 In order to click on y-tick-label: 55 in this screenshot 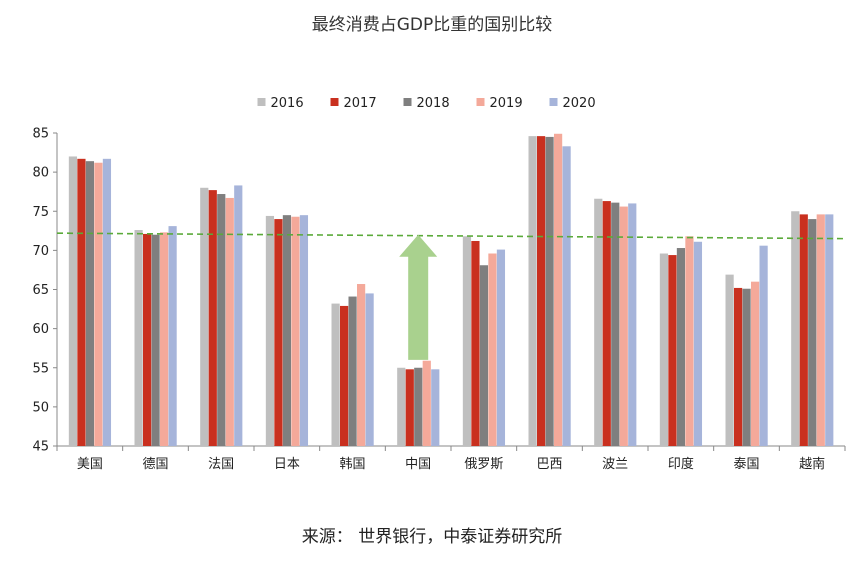, I will do `click(40, 368)`.